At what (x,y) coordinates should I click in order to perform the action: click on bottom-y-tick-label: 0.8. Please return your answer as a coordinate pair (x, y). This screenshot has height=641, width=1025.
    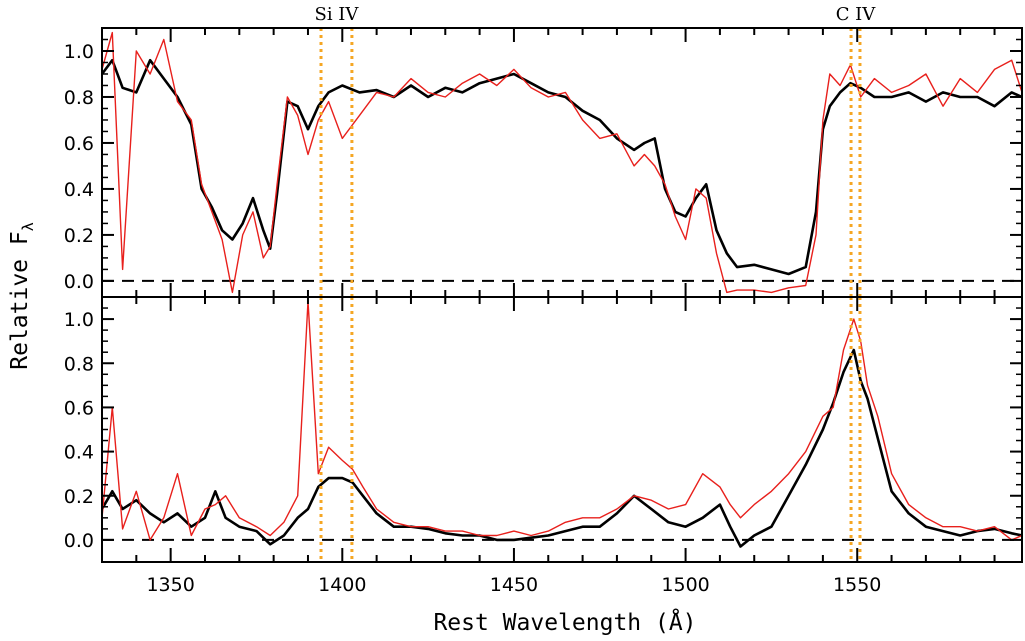
    Looking at the image, I should click on (79, 364).